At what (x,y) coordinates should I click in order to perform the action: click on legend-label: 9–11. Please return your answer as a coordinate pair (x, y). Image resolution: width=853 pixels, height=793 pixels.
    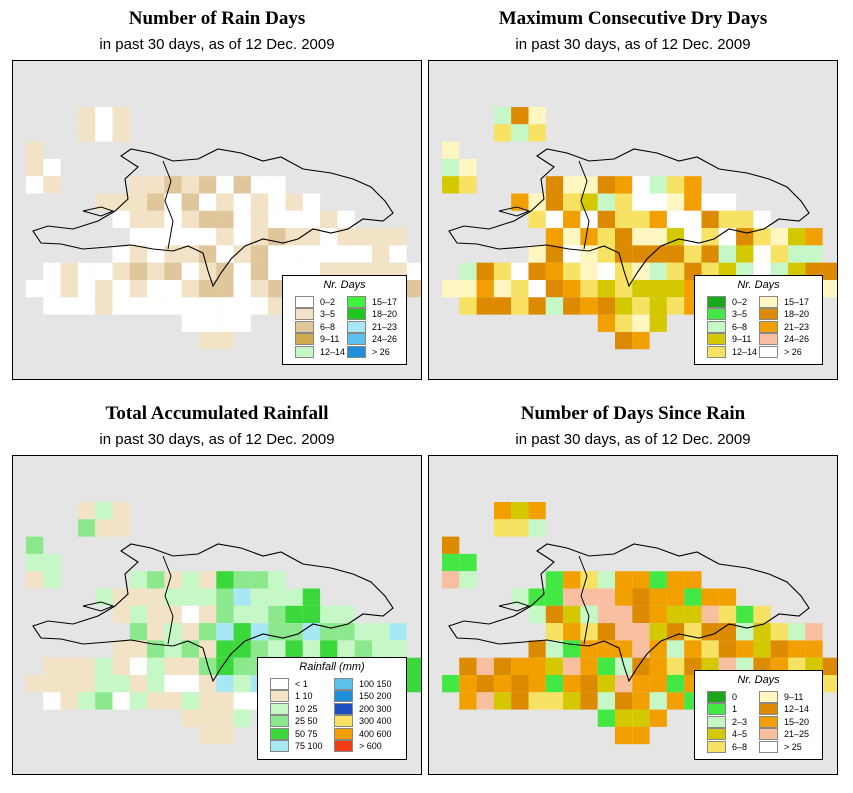
    Looking at the image, I should click on (330, 339).